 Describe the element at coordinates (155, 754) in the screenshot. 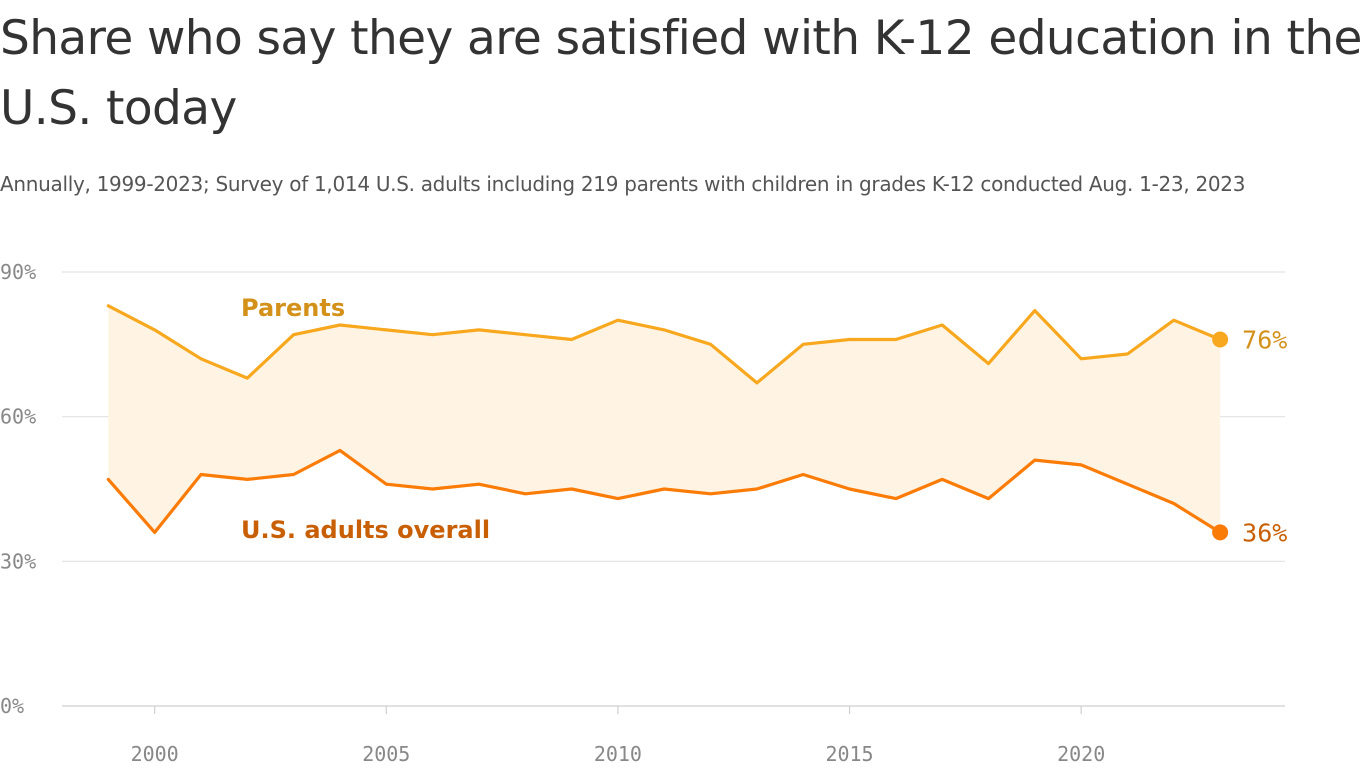

I see `x-tick-label-2000: 2000` at that location.